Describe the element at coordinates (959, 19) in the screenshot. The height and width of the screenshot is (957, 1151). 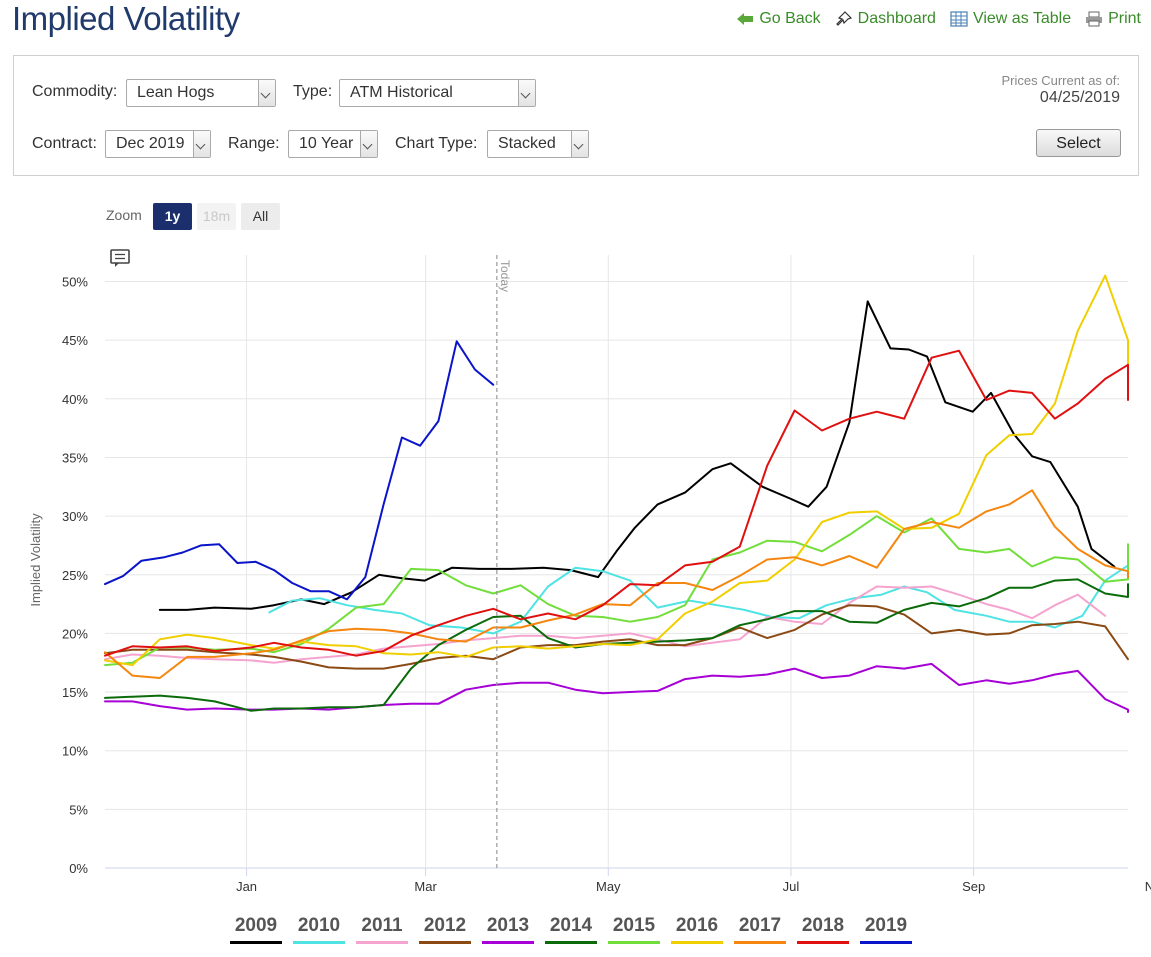
I see `table-icon` at that location.